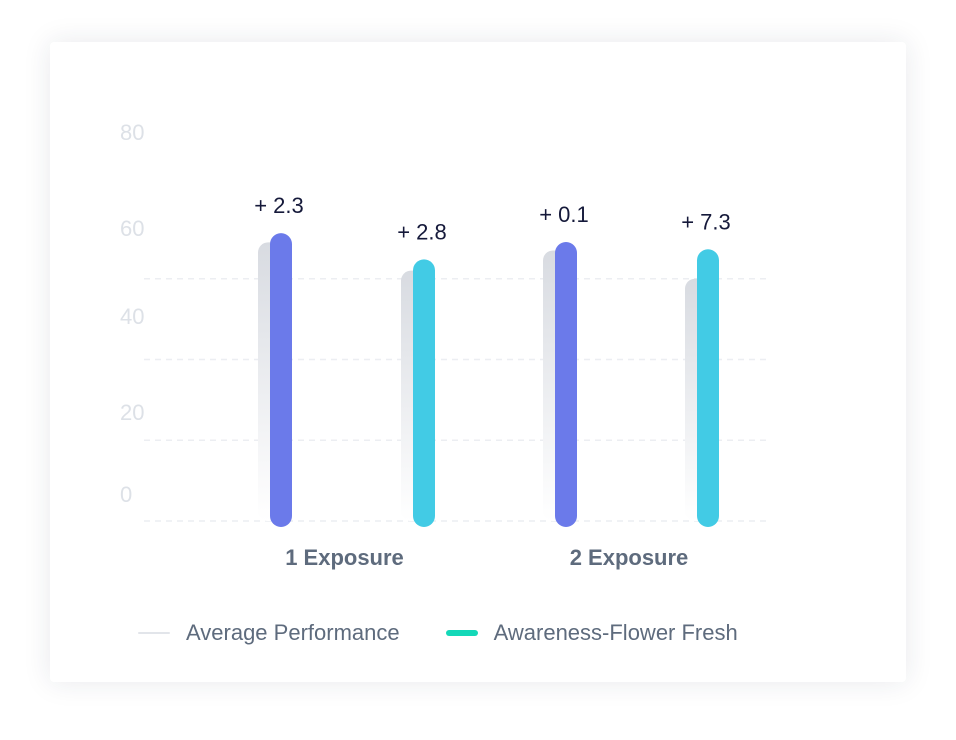 Image resolution: width=956 pixels, height=740 pixels. I want to click on legend-swatch-awareness, so click(461, 633).